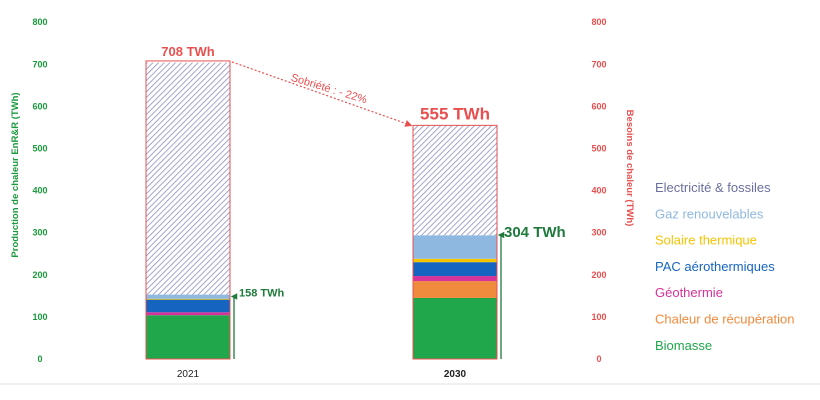 The width and height of the screenshot is (820, 400). What do you see at coordinates (598, 22) in the screenshot?
I see `y-tick-right-label: 800` at bounding box center [598, 22].